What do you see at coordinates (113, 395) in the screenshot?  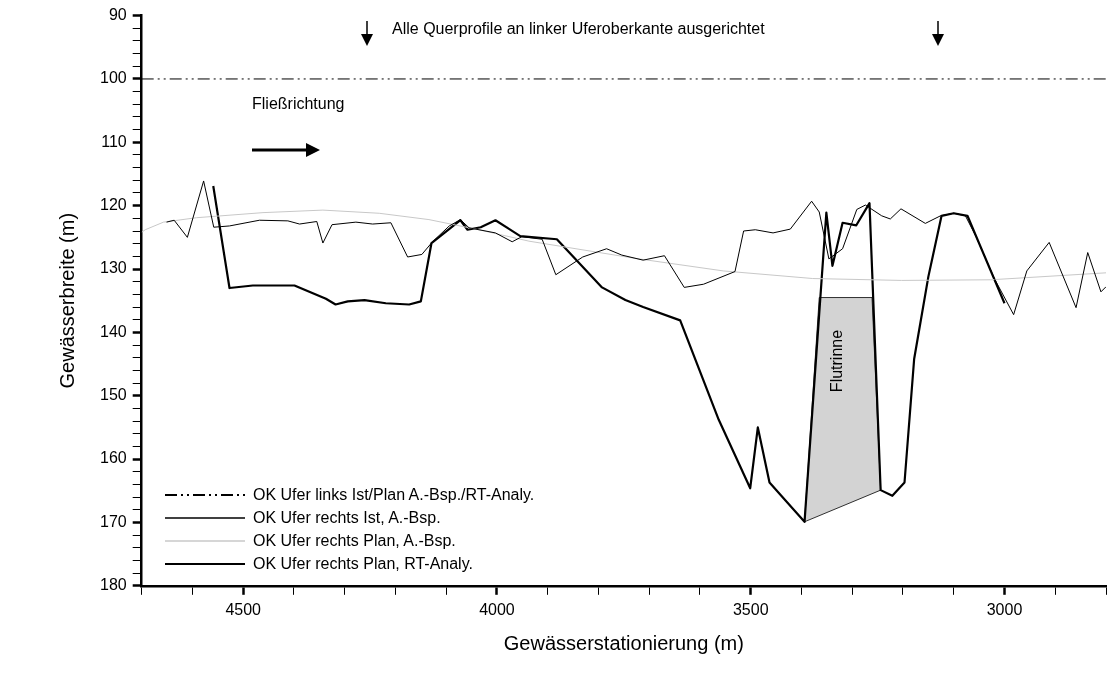 I see `y-tick-label: 150` at bounding box center [113, 395].